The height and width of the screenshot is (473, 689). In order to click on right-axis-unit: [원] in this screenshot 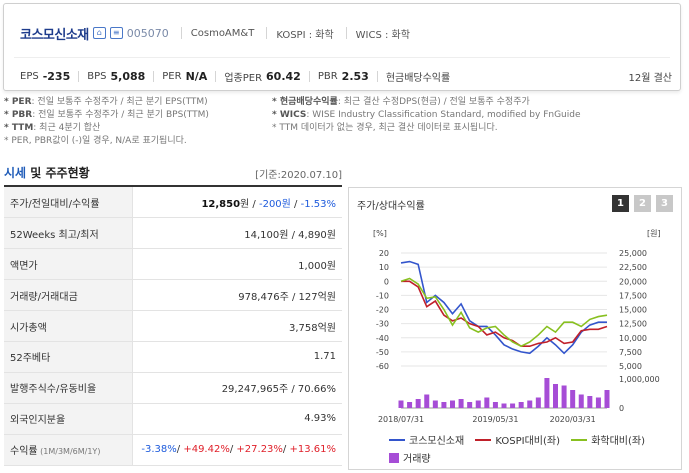, I will do `click(654, 233)`.